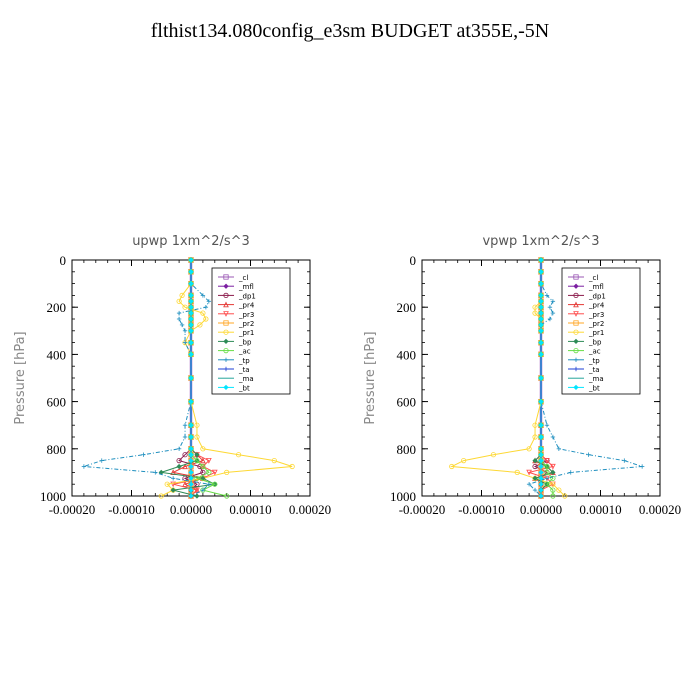 This screenshot has height=700, width=700. I want to click on x-tick-label: -0.00010, so click(131, 509).